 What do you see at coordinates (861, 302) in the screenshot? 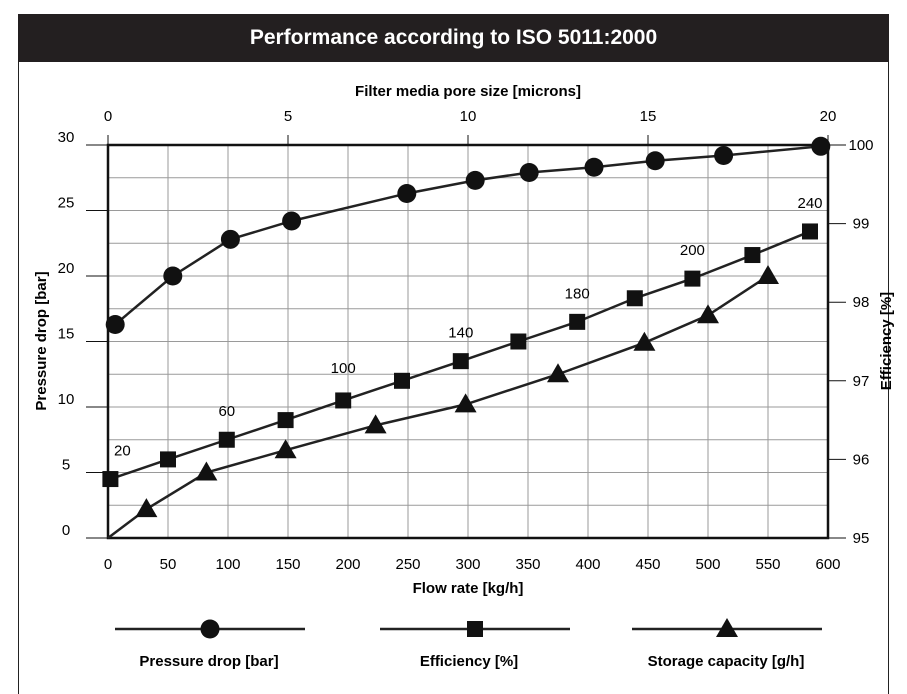
I see `y2-tick-label: 98` at bounding box center [861, 302].